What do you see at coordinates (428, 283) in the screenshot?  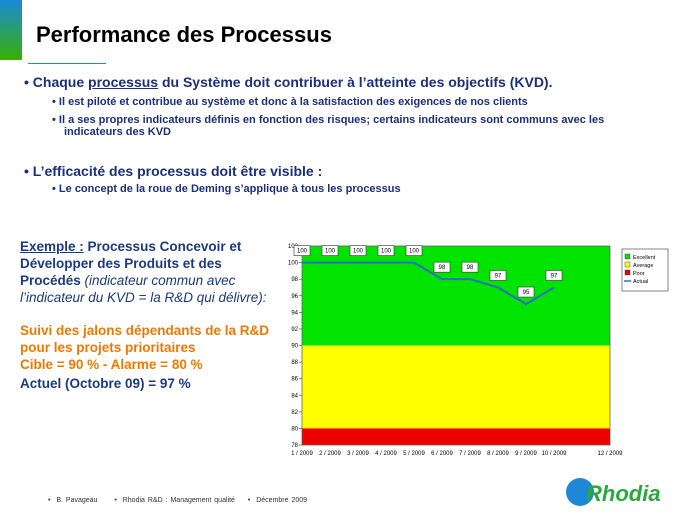 I see `line` at bounding box center [428, 283].